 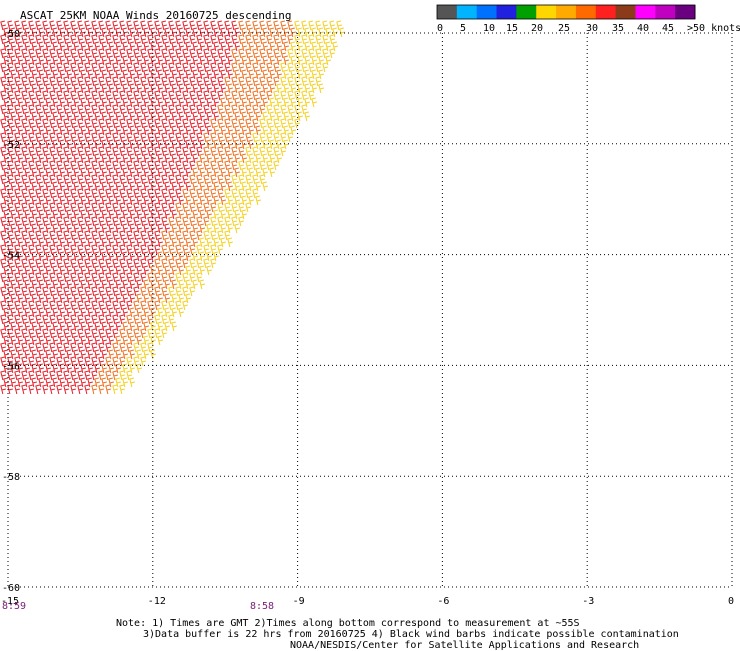 I want to click on legend-label: 45, so click(x=668, y=28).